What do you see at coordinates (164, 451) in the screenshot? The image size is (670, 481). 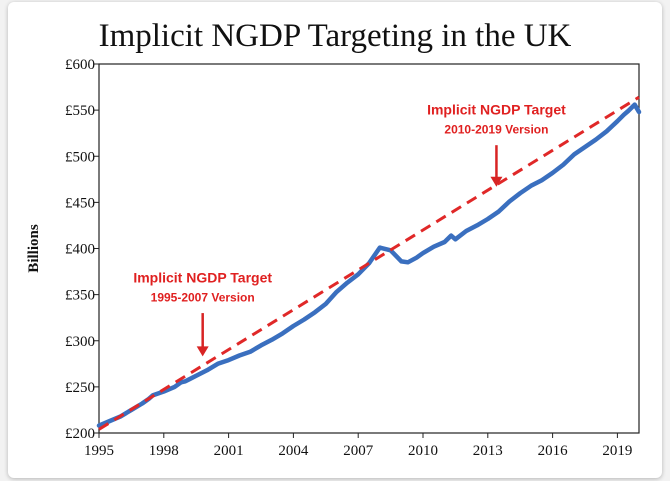 I see `x-tick-label: 1998` at bounding box center [164, 451].